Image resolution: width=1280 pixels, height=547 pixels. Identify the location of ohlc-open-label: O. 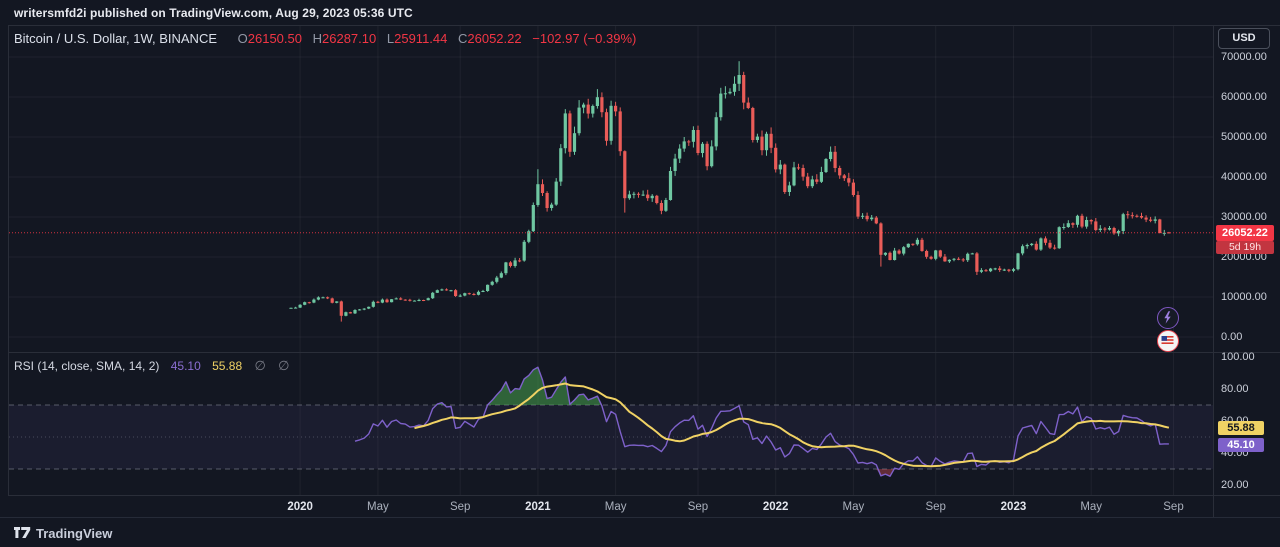
(242, 38).